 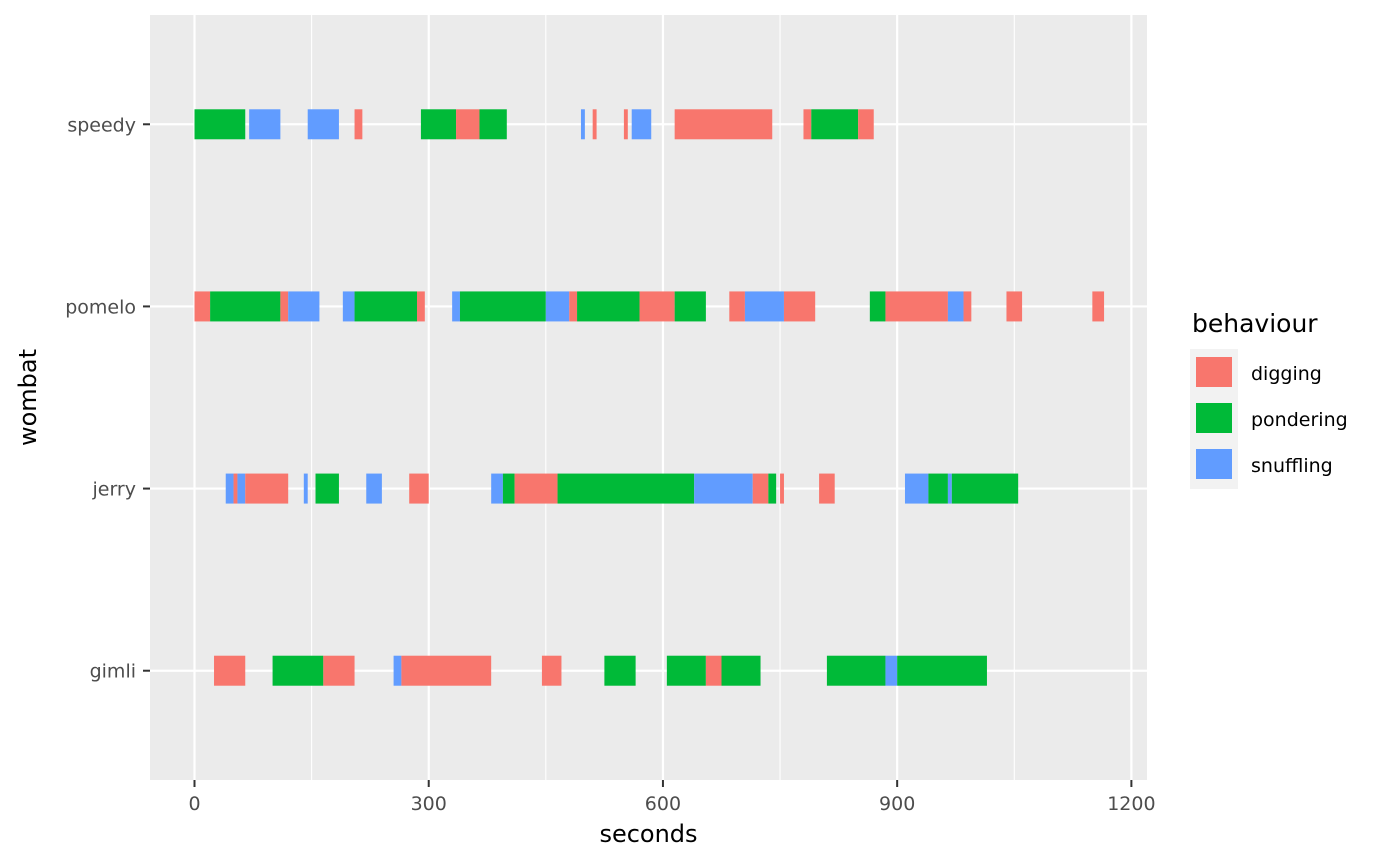 What do you see at coordinates (113, 490) in the screenshot?
I see `y-tick-label: jerry` at bounding box center [113, 490].